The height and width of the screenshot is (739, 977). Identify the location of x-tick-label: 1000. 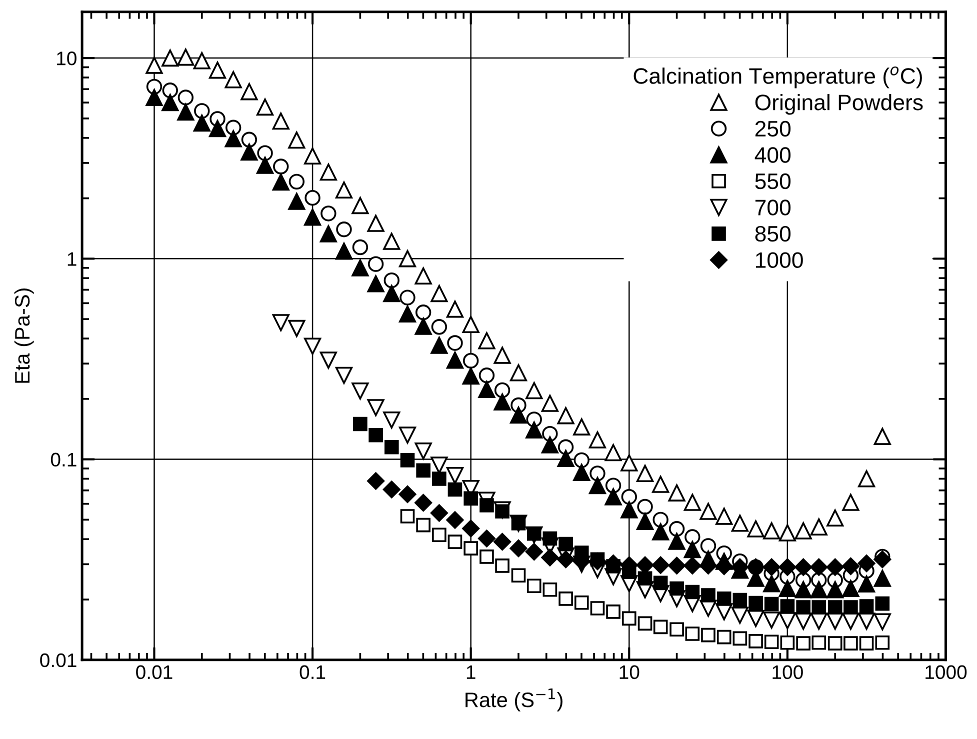
(946, 672).